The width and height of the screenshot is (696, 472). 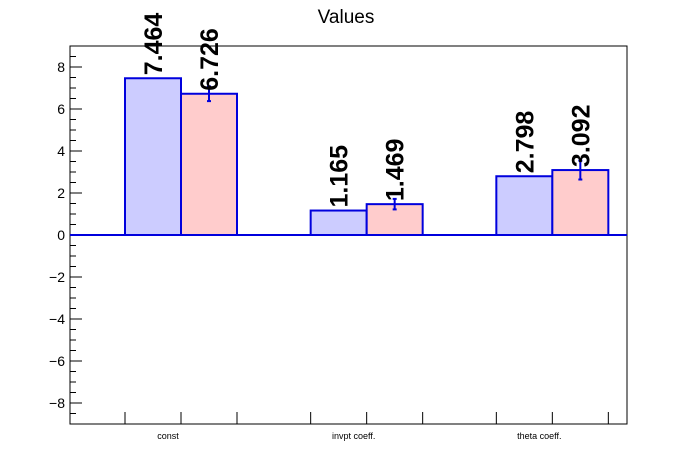 I want to click on y-tick-label: 6, so click(x=61, y=109).